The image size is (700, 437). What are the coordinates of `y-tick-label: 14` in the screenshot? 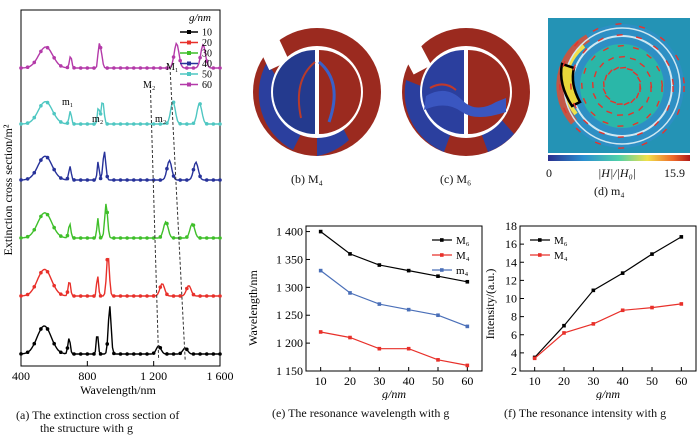 It's located at (511, 262).